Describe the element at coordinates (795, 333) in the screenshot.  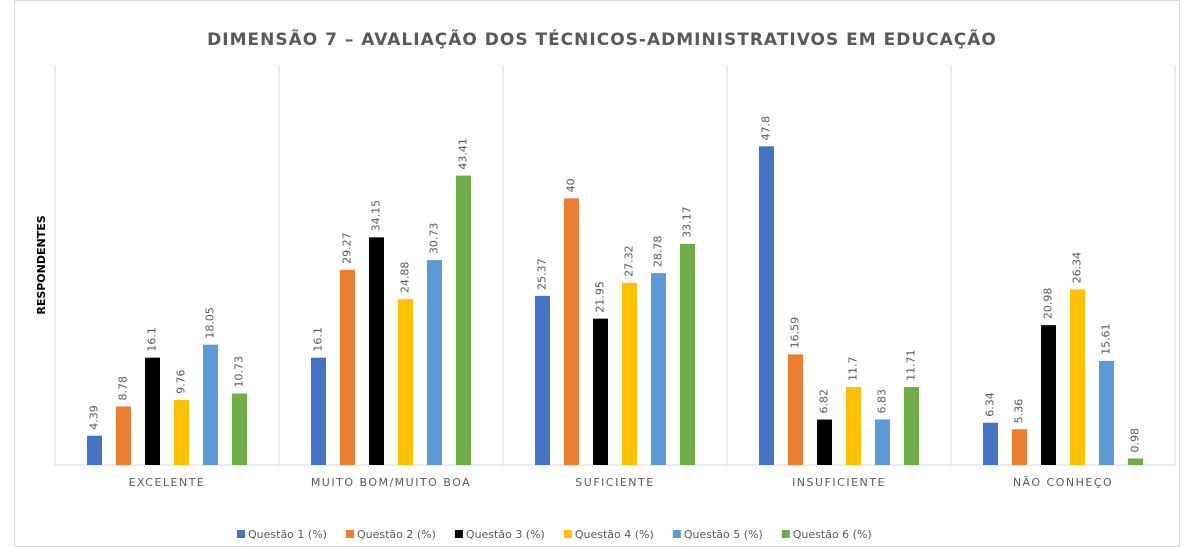
I see `value-label: 16.59` at that location.